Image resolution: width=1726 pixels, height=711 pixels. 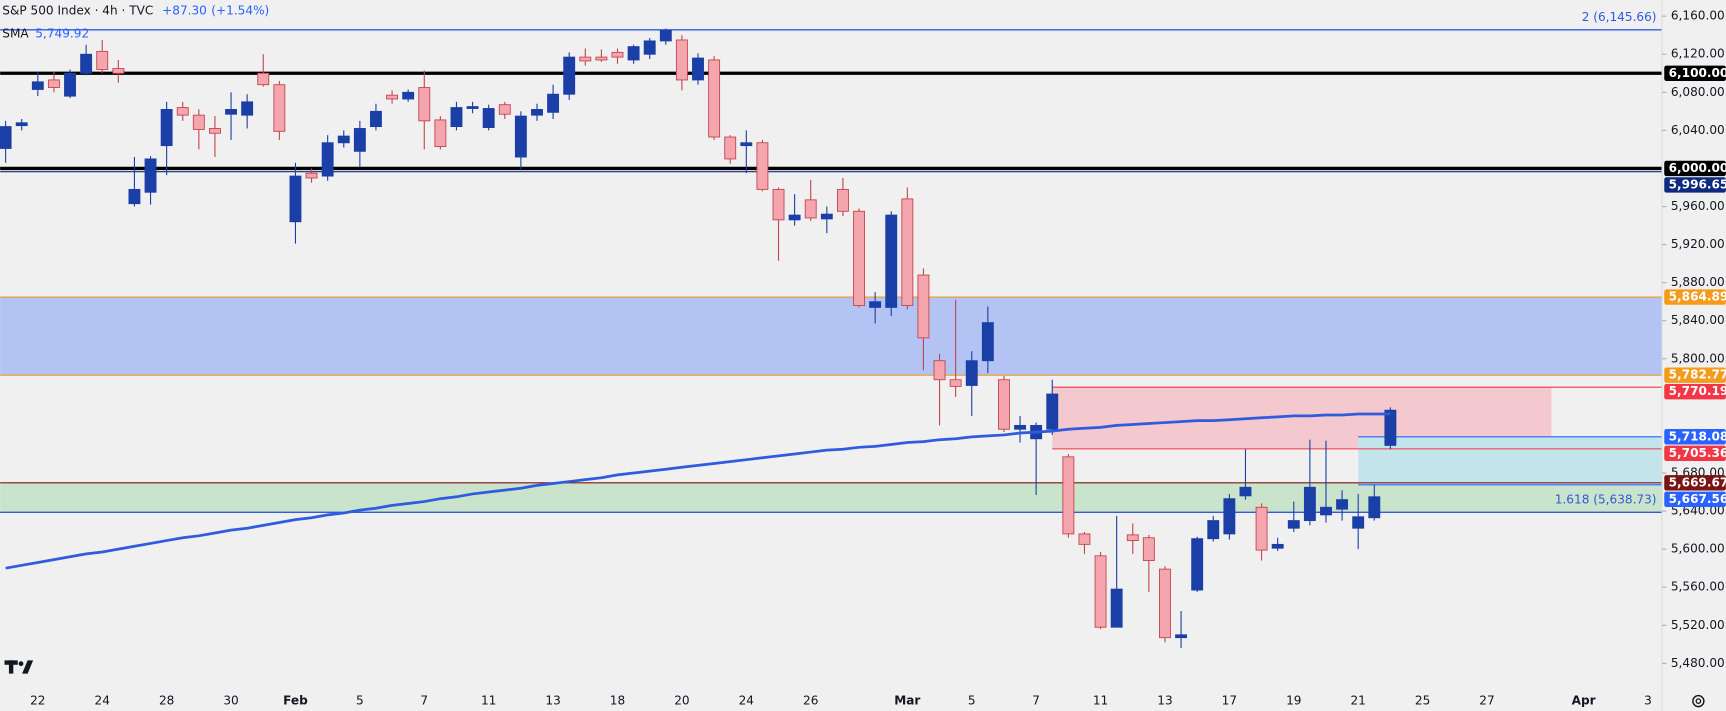 I want to click on x-tick-label: 28, so click(x=166, y=701).